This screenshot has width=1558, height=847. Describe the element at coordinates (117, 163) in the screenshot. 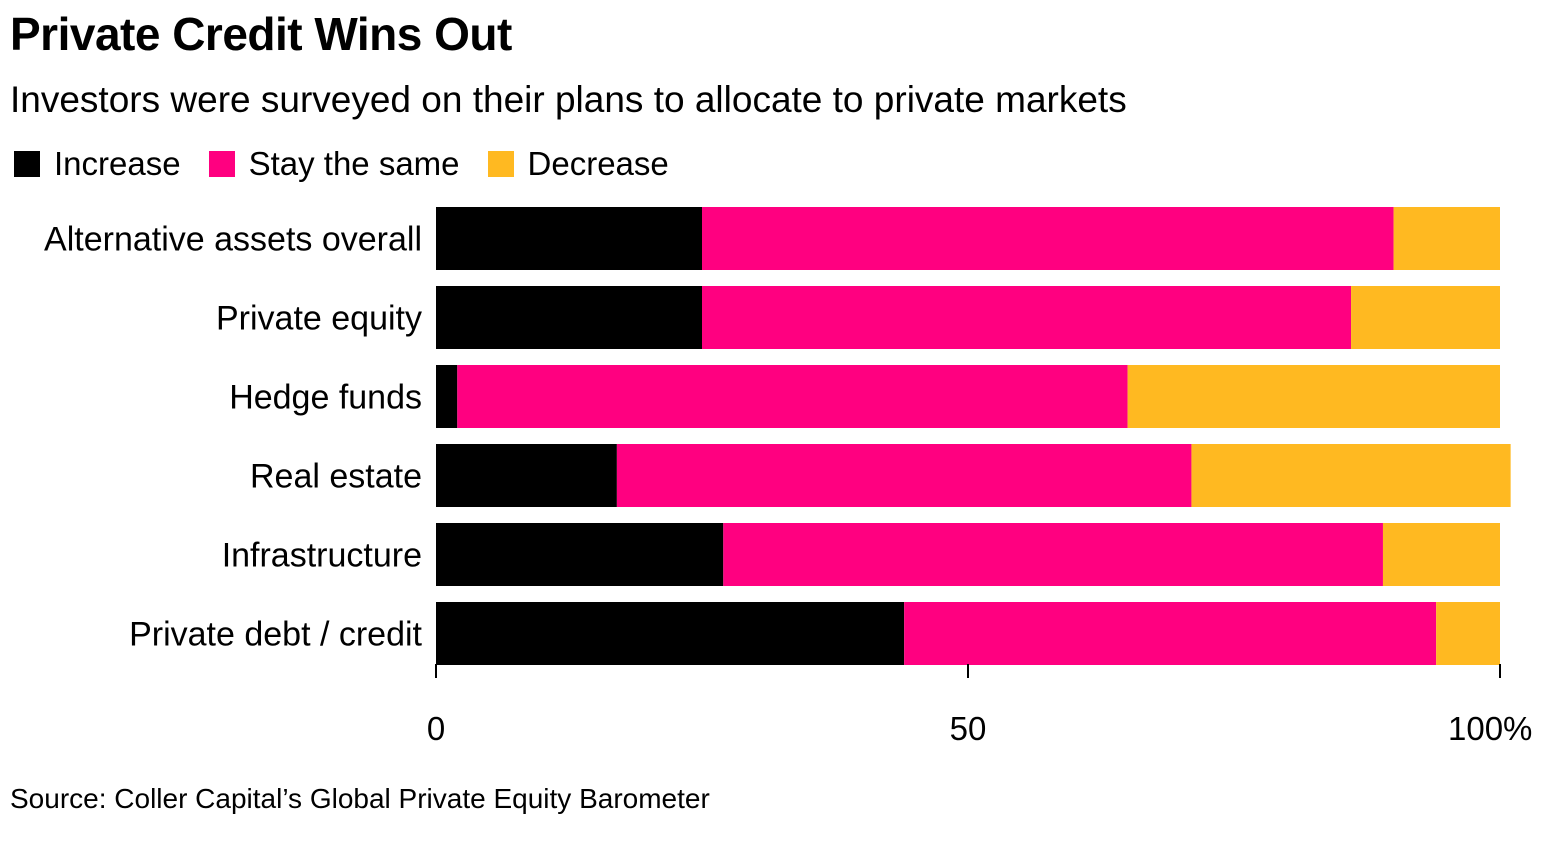

I see `legend-label-increase: Increase` at that location.